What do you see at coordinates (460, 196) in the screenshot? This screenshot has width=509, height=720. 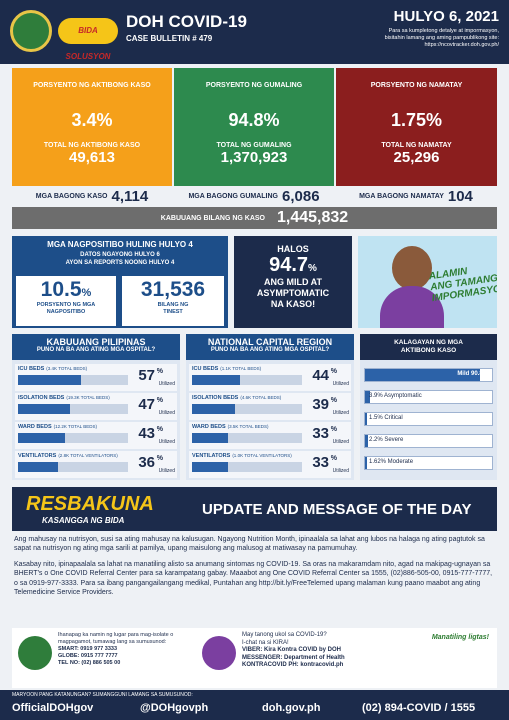 I see `new: 104` at bounding box center [460, 196].